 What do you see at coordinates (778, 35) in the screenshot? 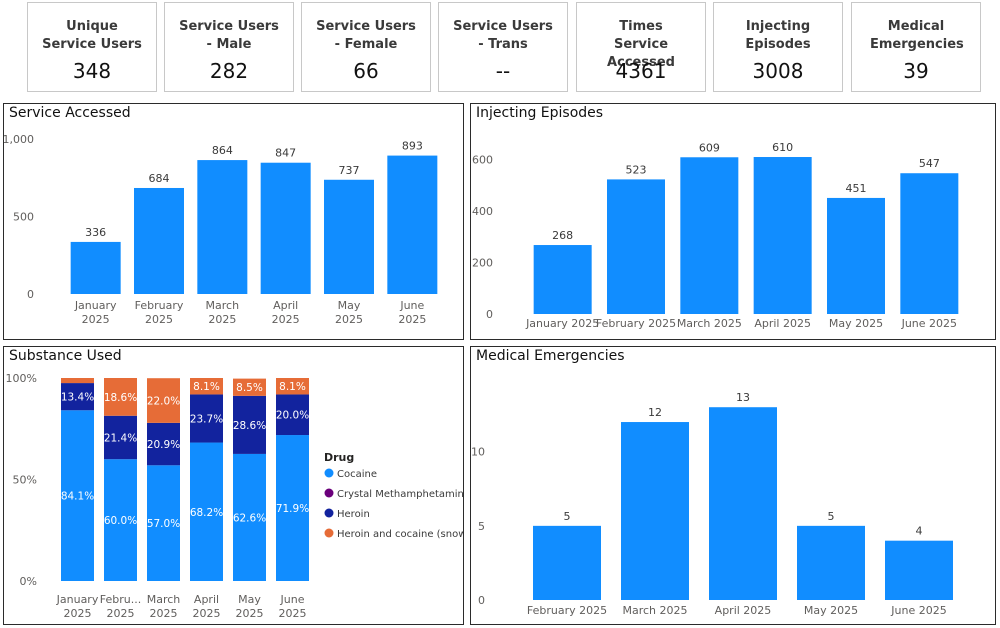
I see `kpi-label: Injecting Episodes` at bounding box center [778, 35].